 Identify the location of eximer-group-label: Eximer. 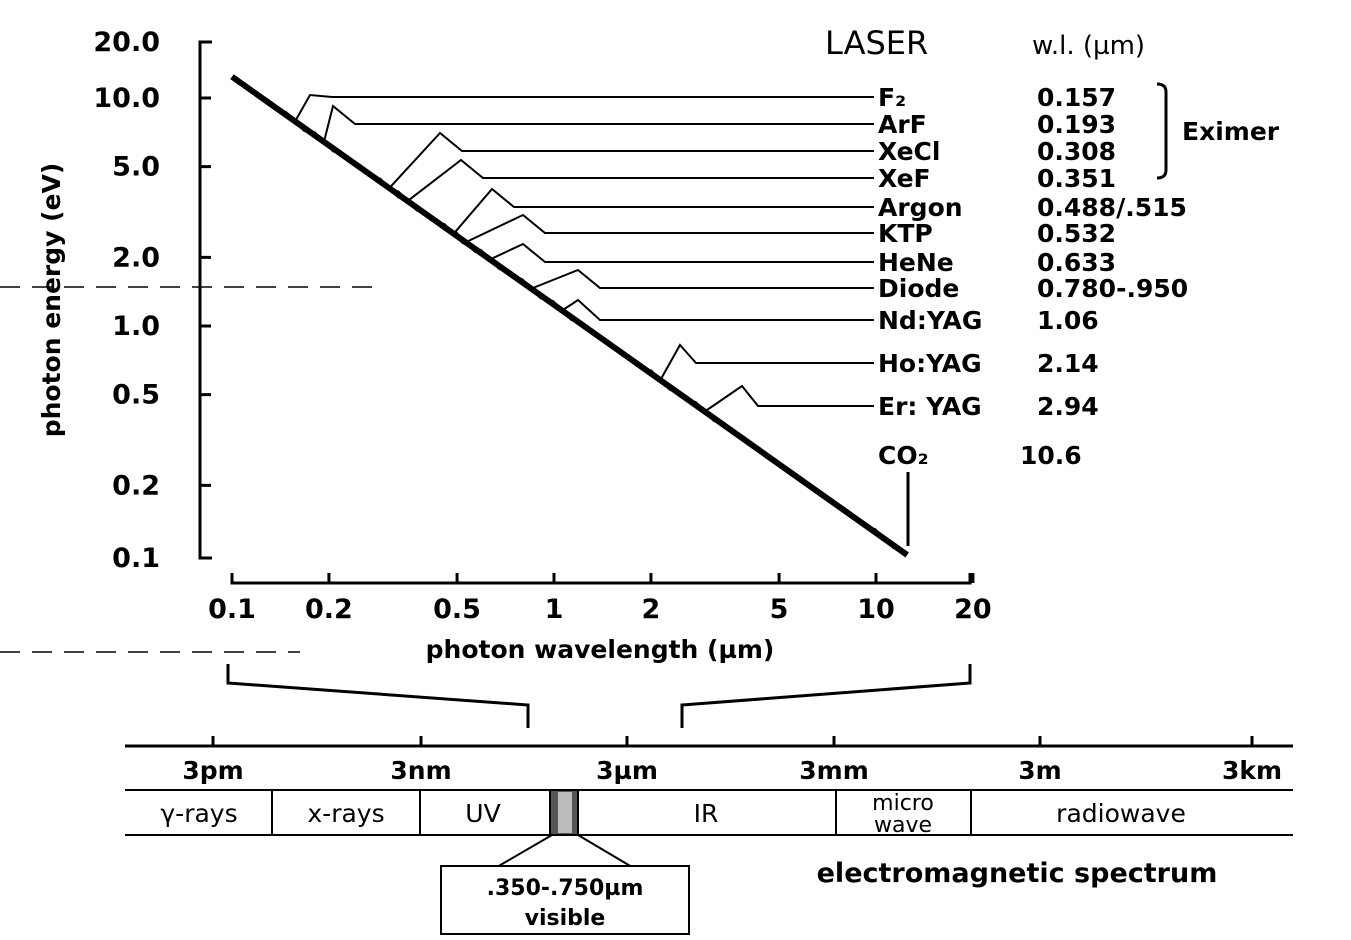
(1231, 131).